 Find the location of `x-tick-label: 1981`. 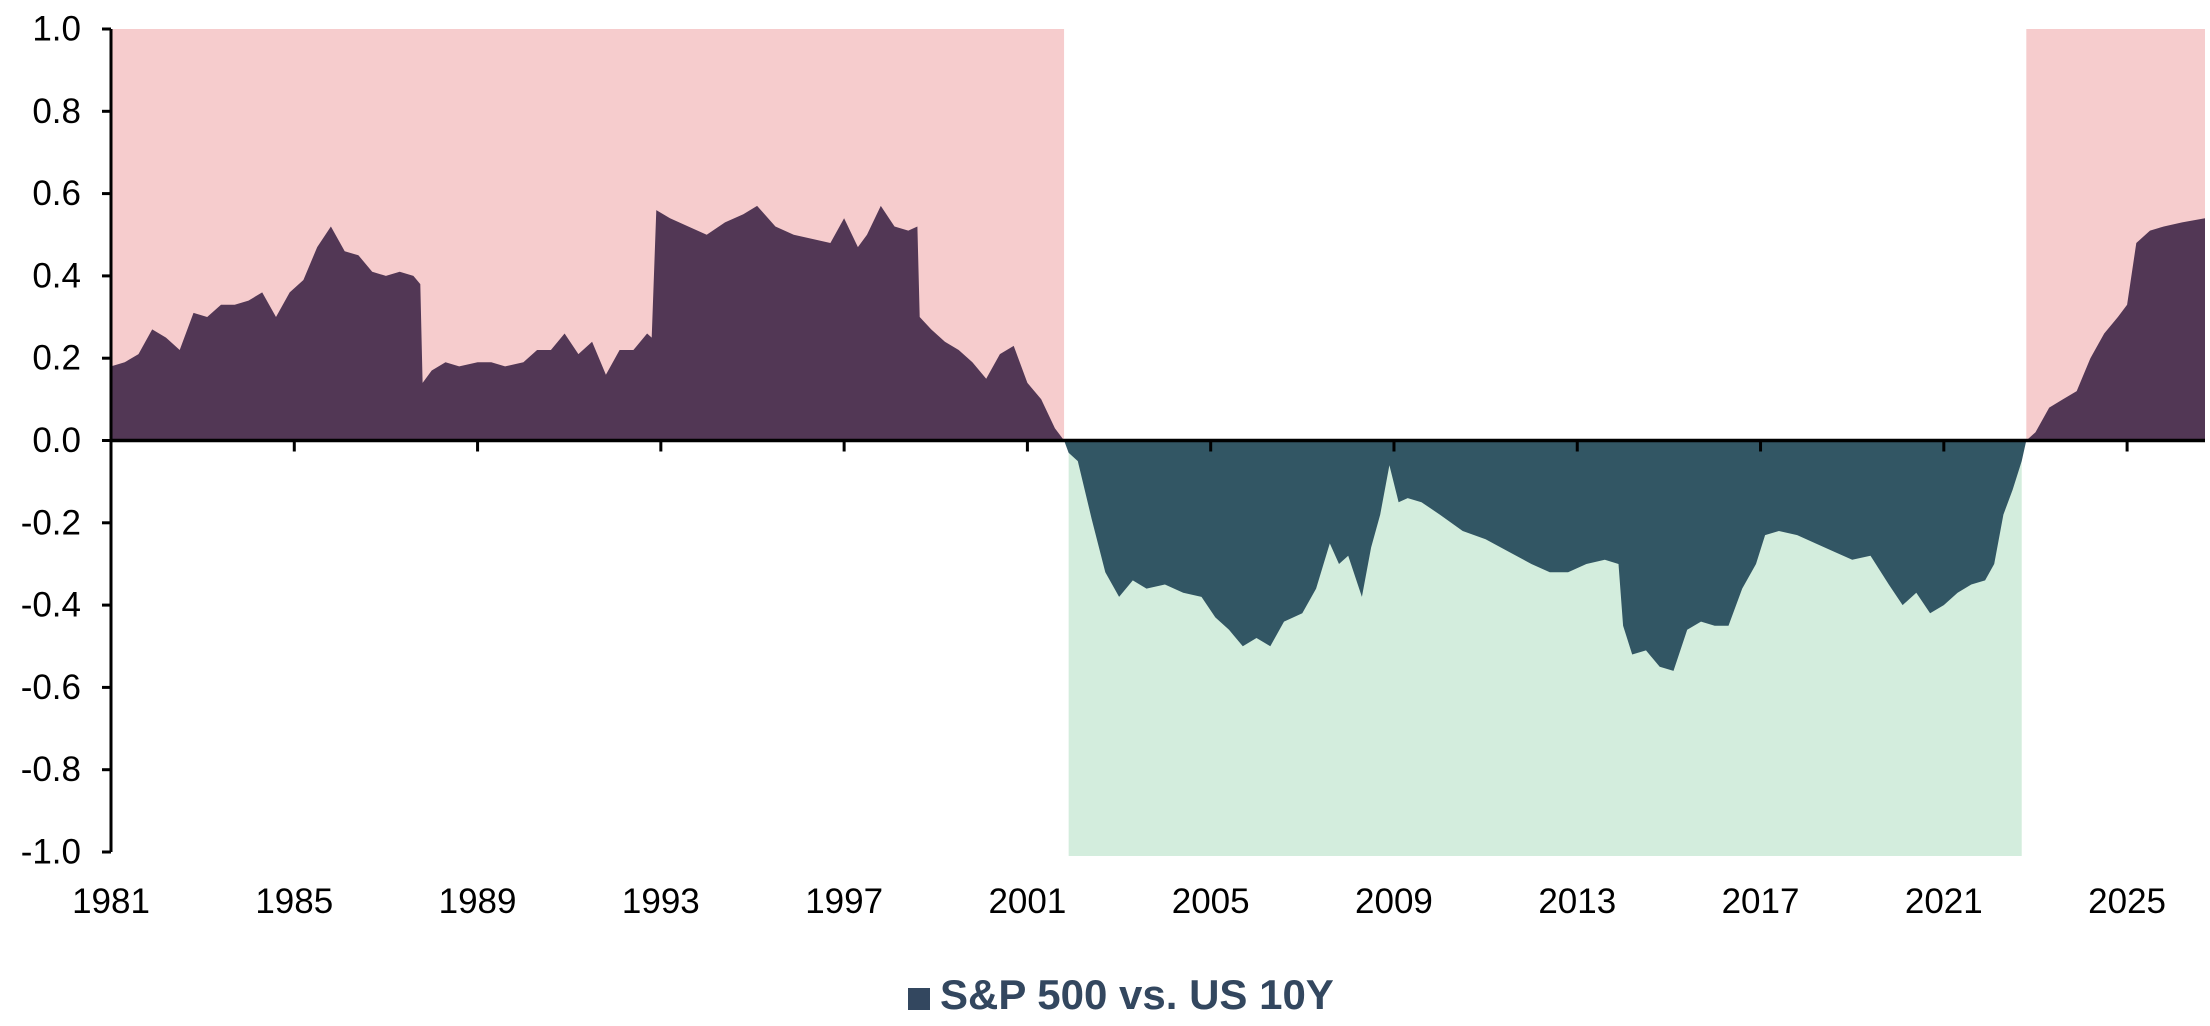

x-tick-label: 1981 is located at coordinates (111, 901).